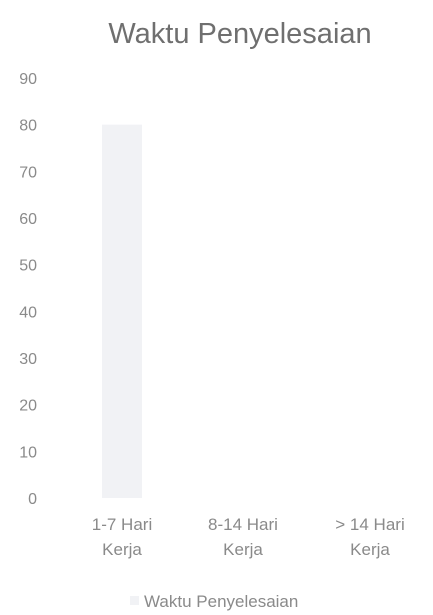  What do you see at coordinates (28, 452) in the screenshot?
I see `y-tick-label: 10` at bounding box center [28, 452].